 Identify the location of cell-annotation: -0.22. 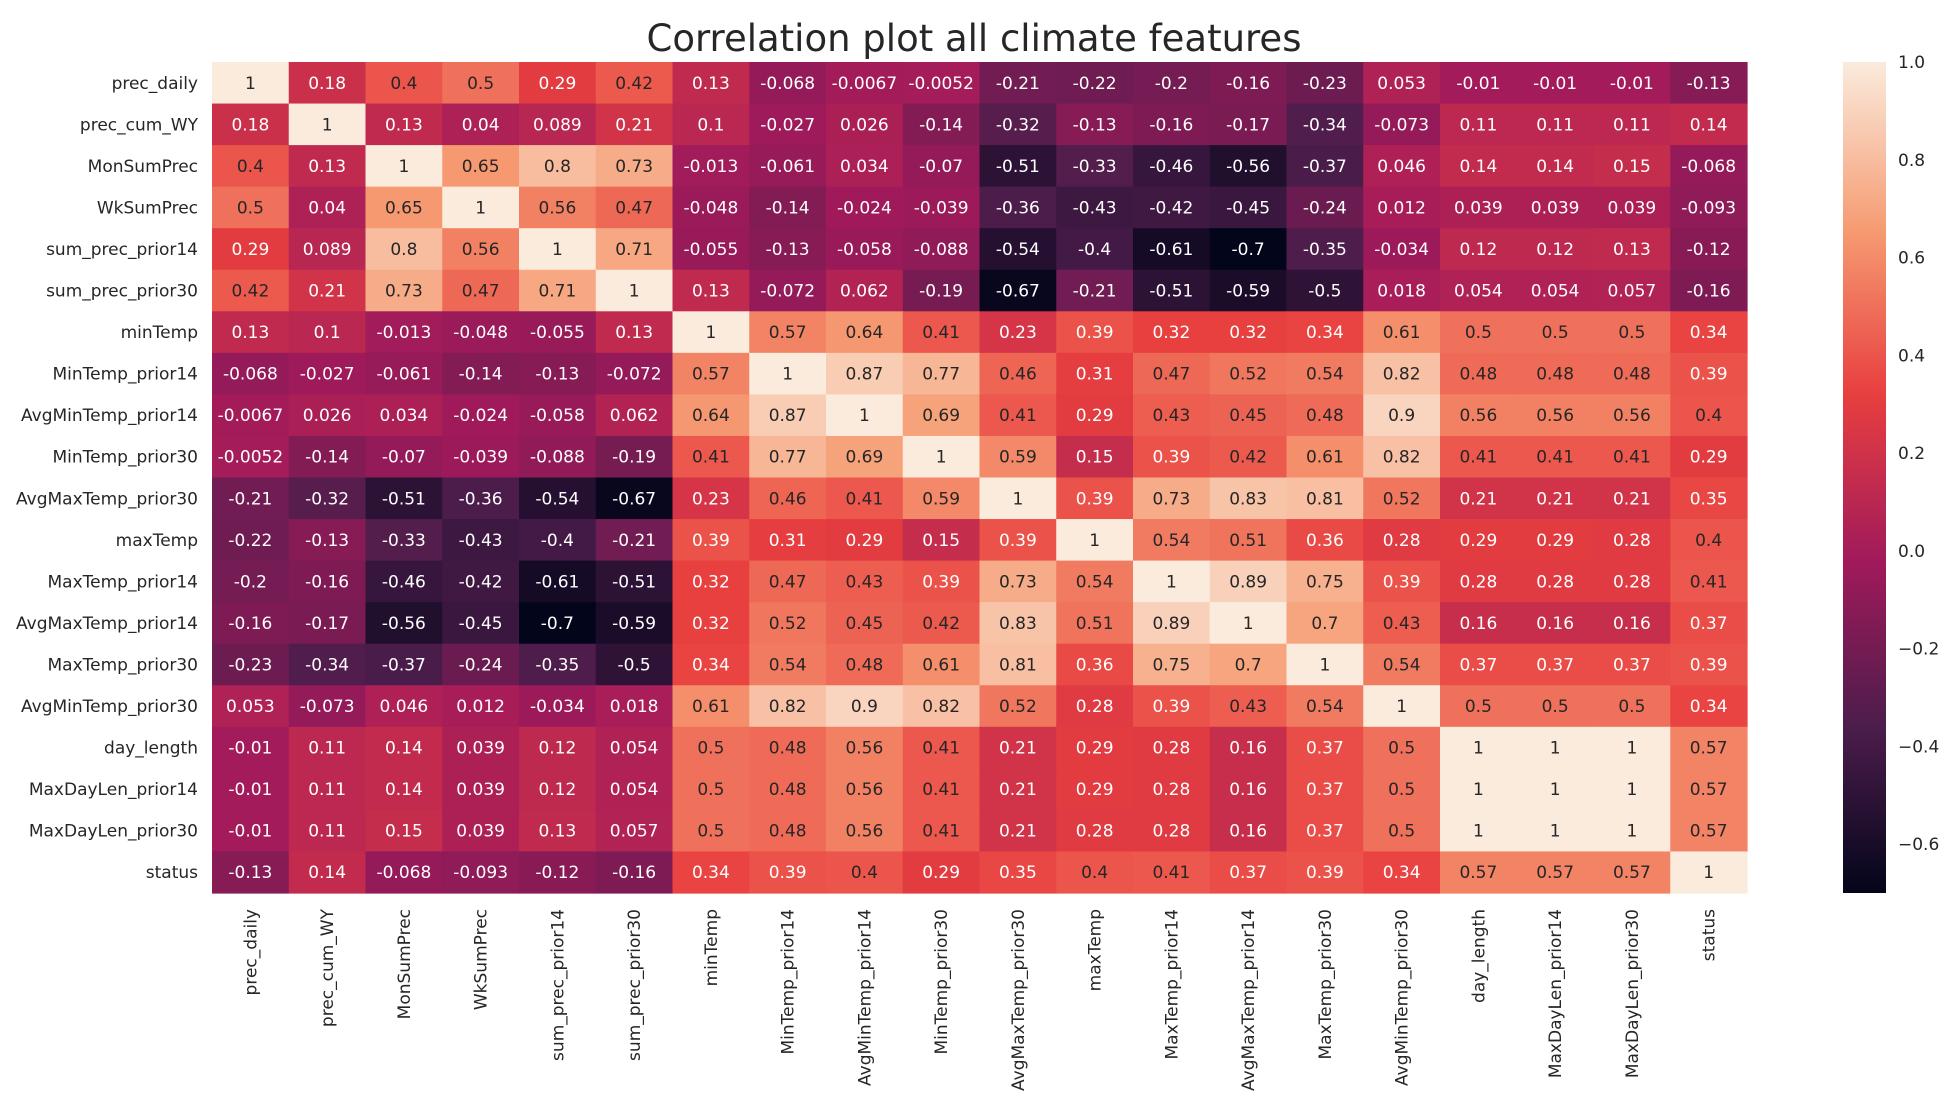
(250, 541).